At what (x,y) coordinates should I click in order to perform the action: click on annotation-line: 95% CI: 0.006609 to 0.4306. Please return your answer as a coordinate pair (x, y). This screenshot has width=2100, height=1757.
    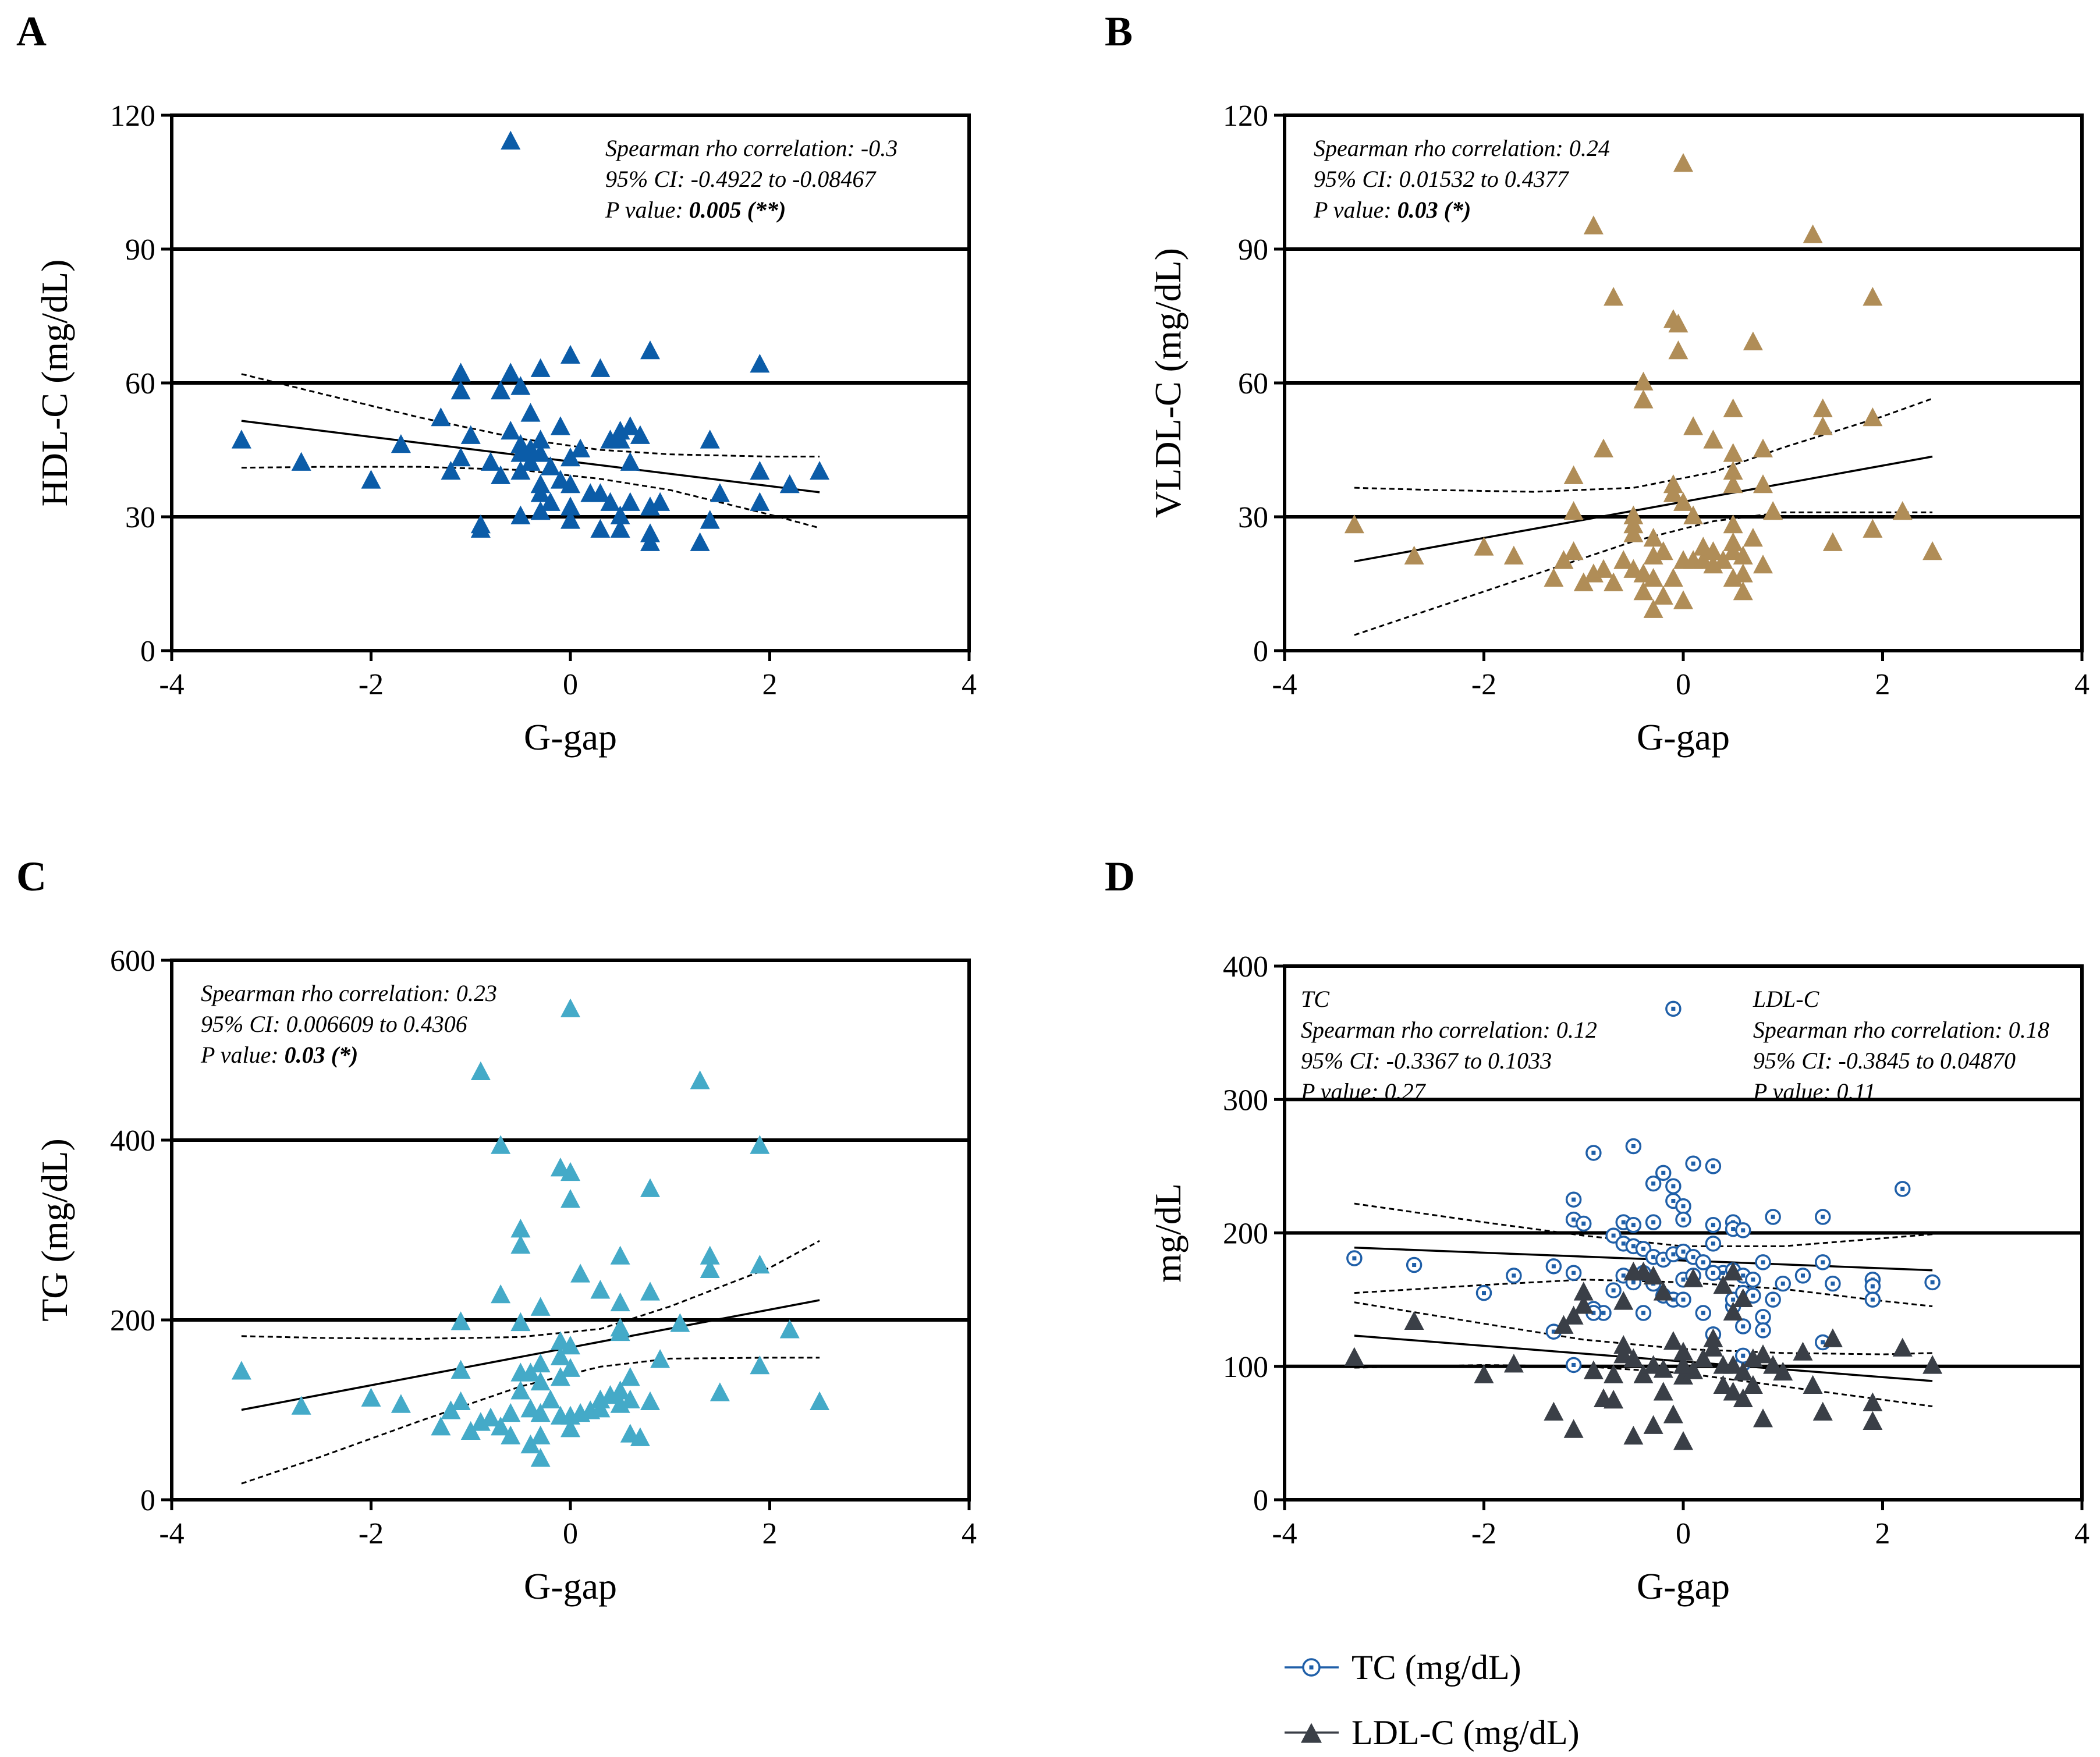
    Looking at the image, I should click on (334, 1024).